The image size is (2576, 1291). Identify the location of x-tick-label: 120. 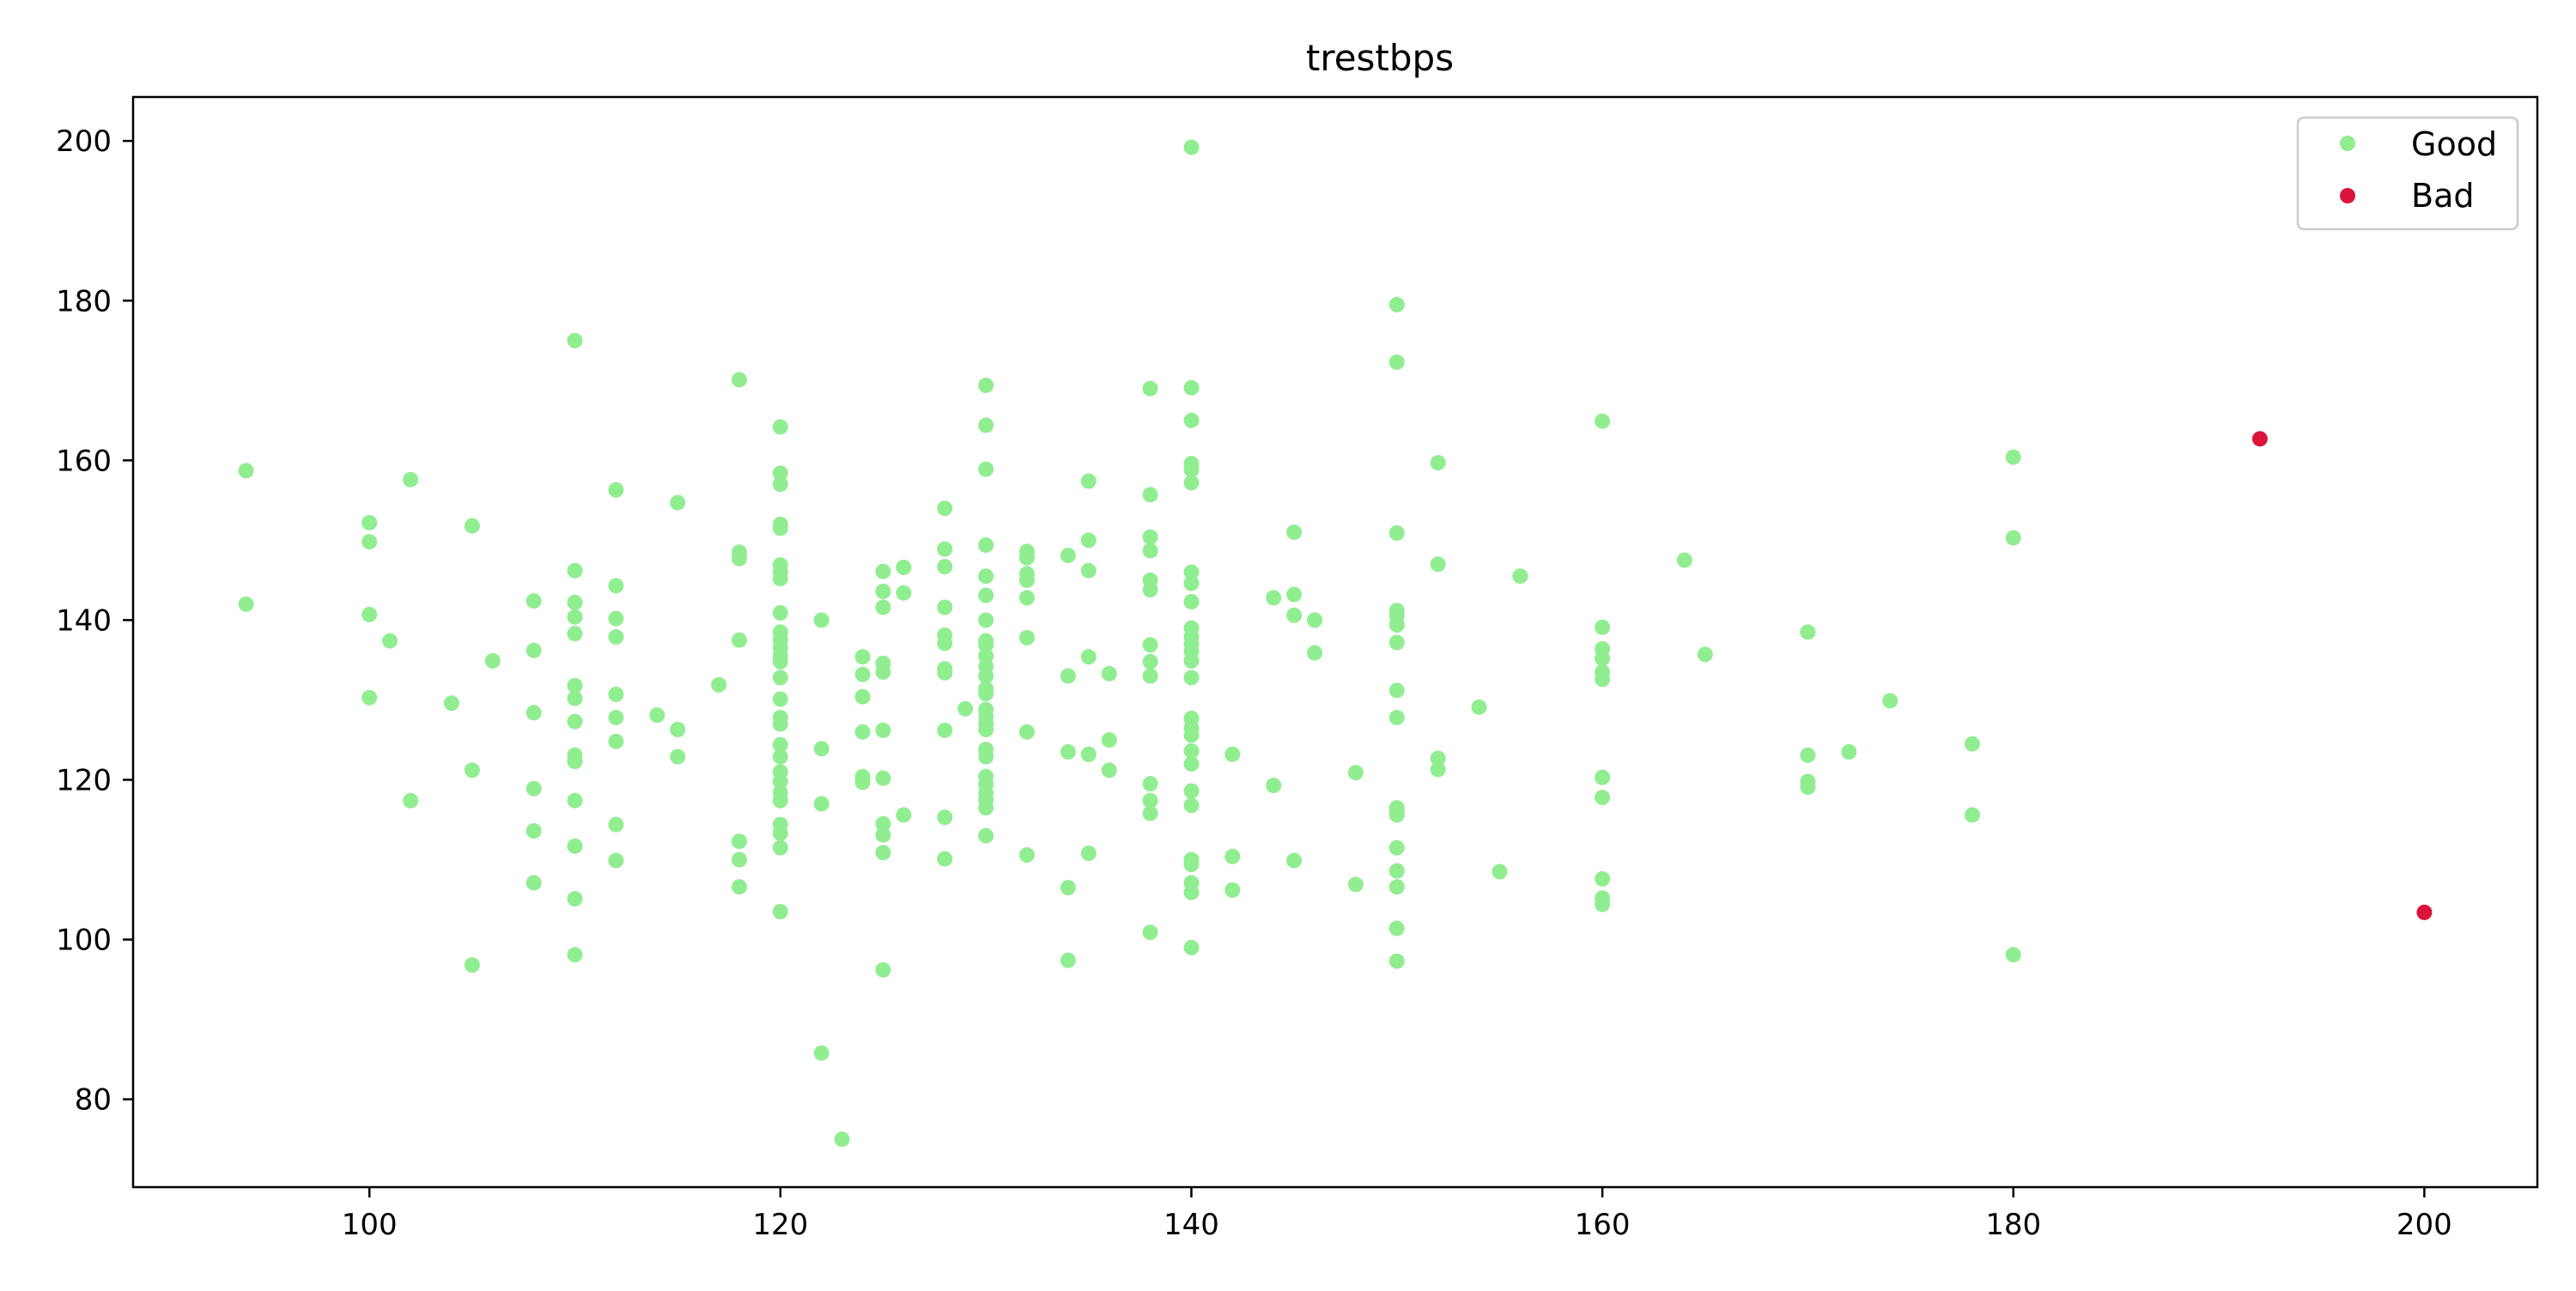
(780, 1225).